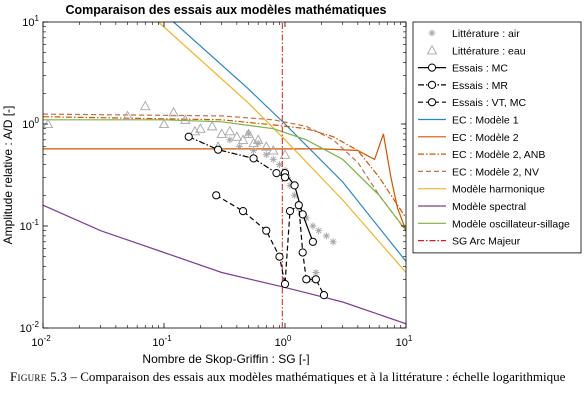 This screenshot has width=587, height=407. I want to click on legend-label: SG Arc Majeur, so click(486, 242).